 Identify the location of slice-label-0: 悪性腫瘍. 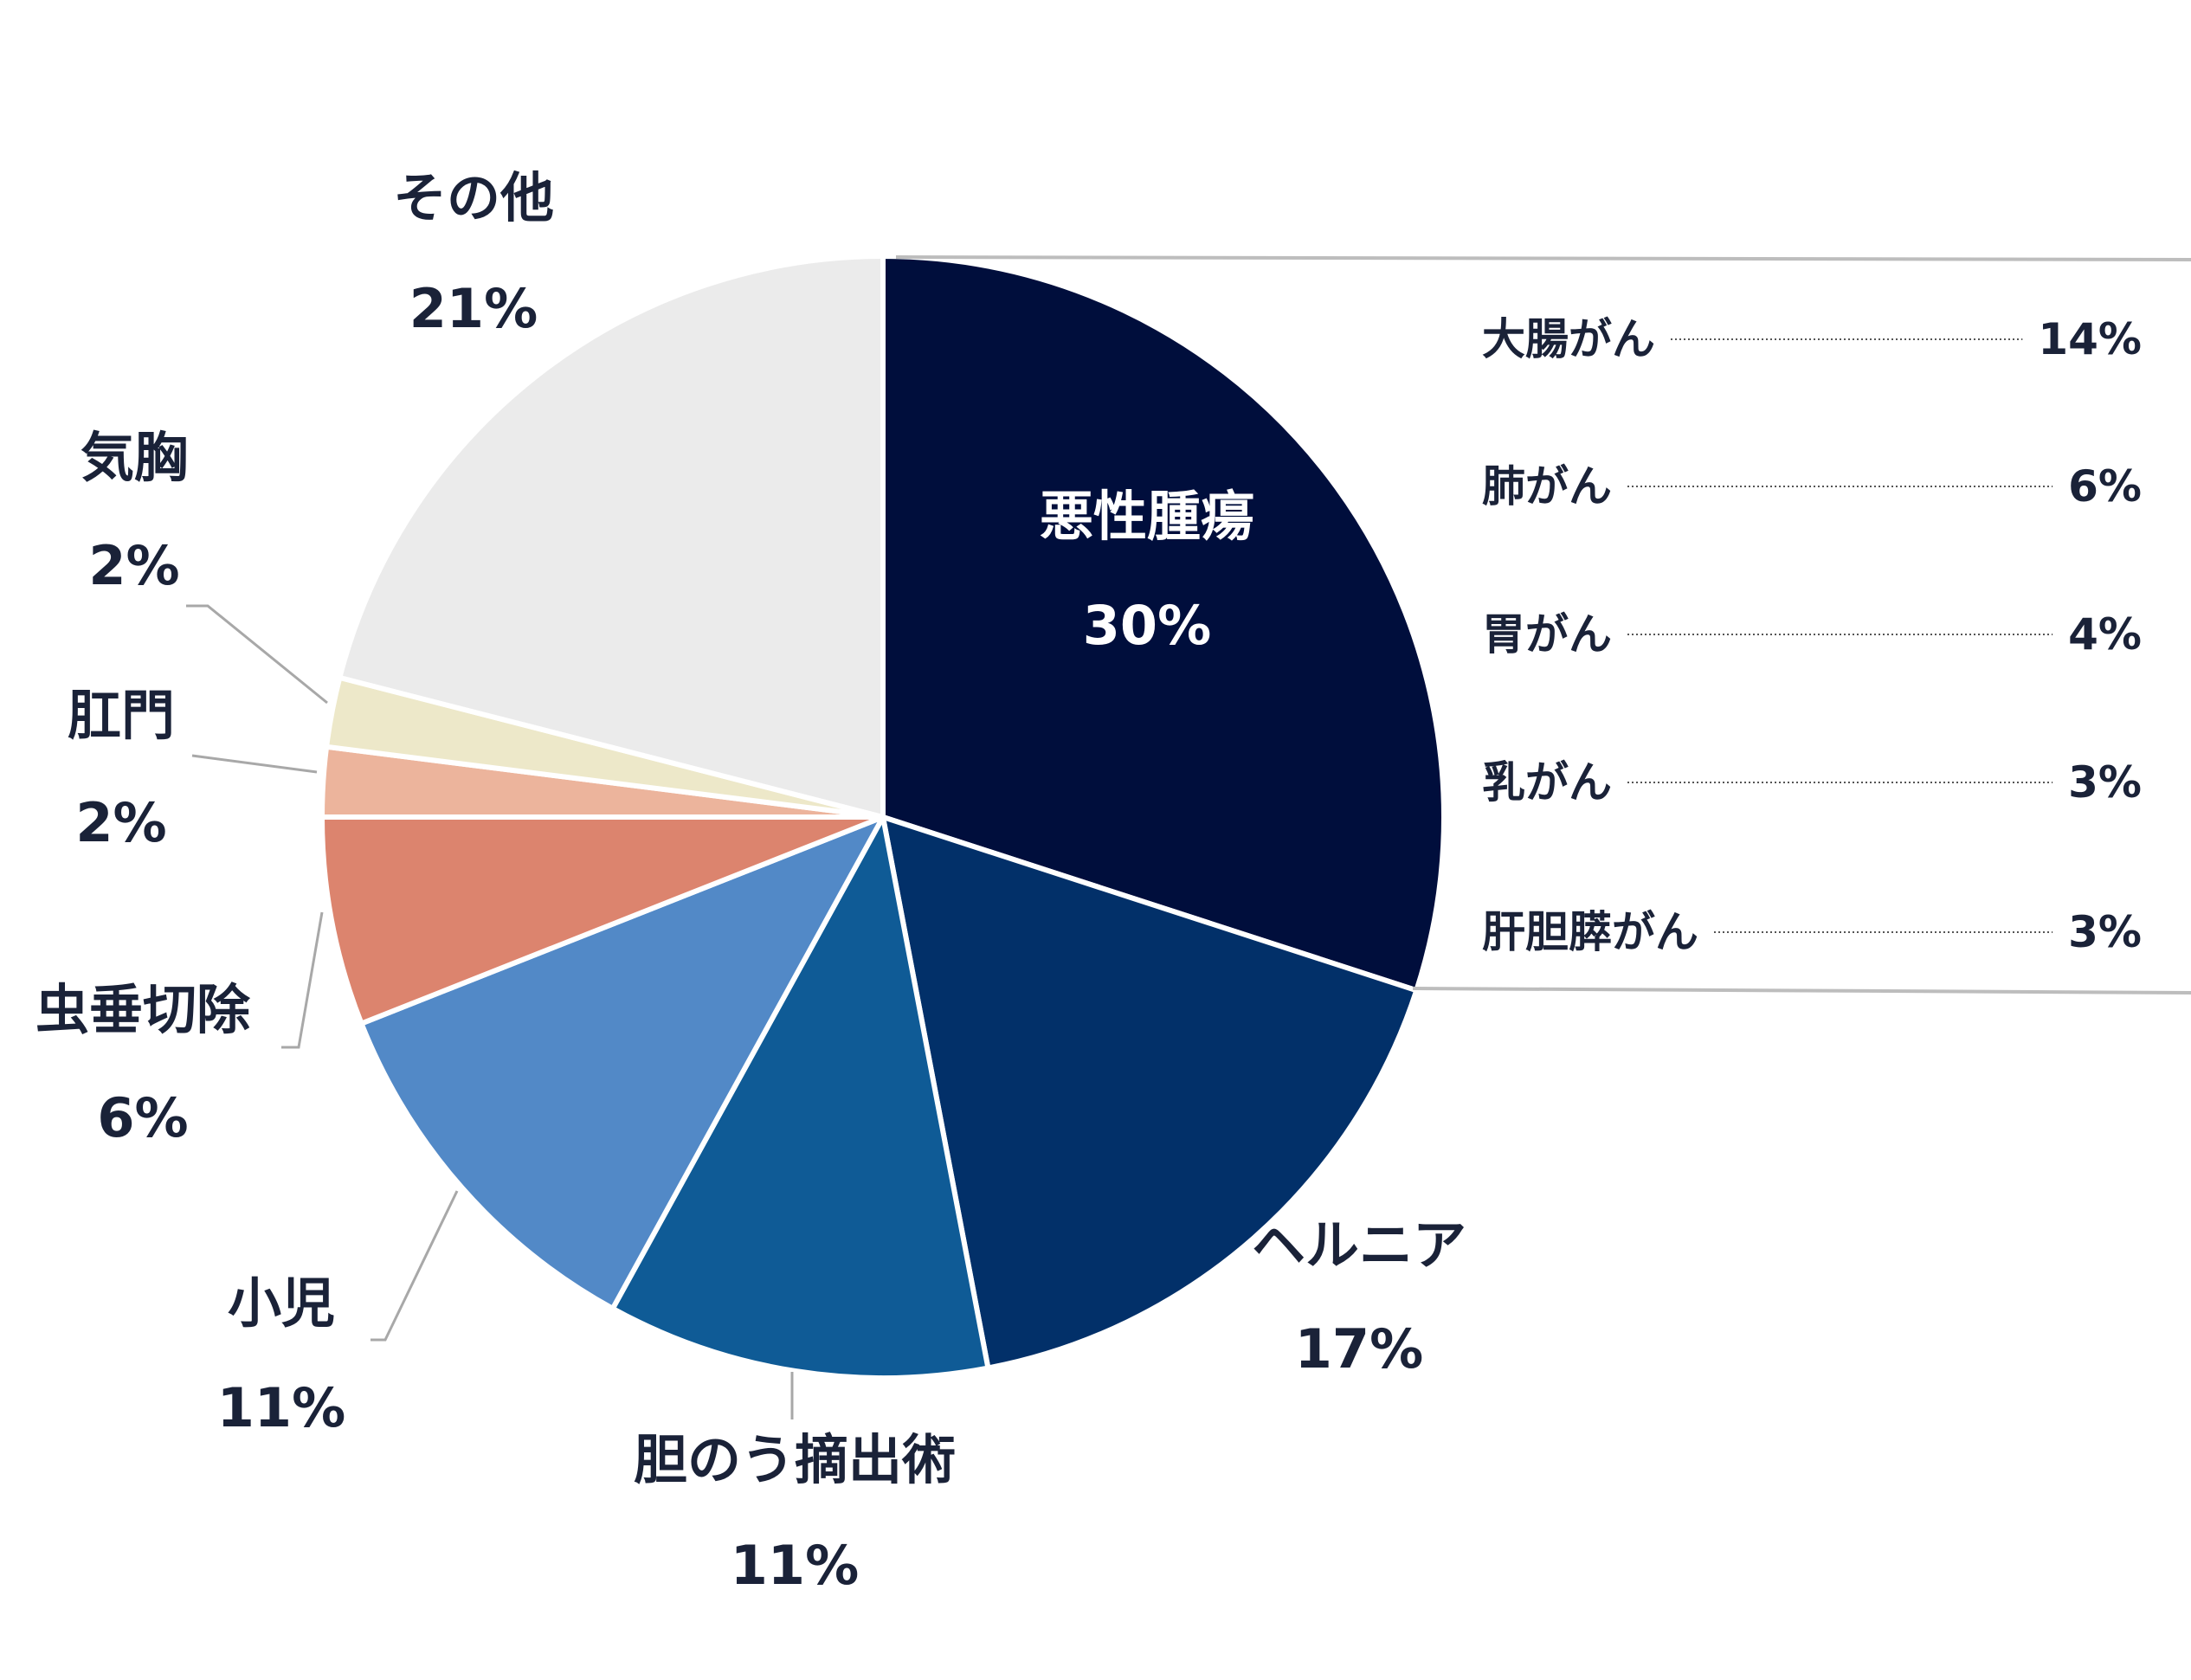
(1147, 516).